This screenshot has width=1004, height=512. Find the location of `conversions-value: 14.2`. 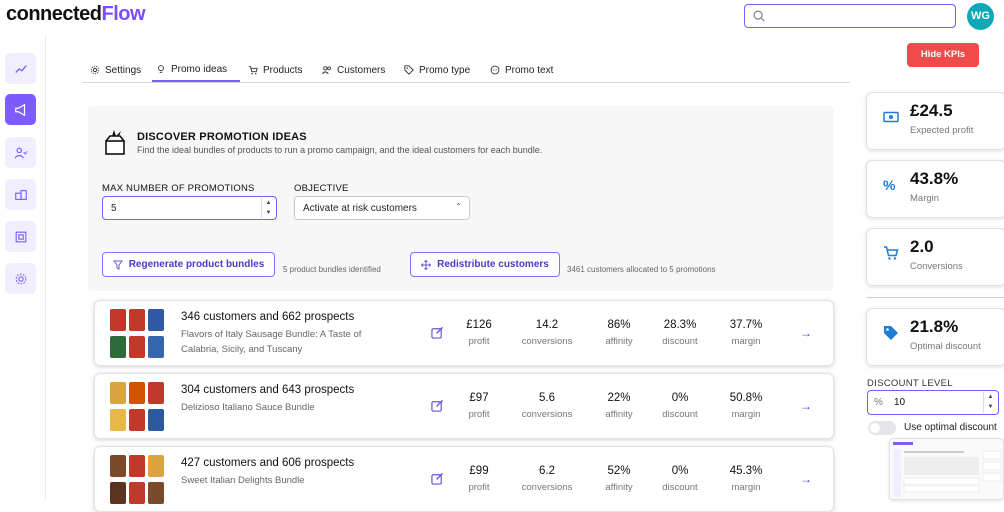

conversions-value: 14.2 is located at coordinates (547, 325).